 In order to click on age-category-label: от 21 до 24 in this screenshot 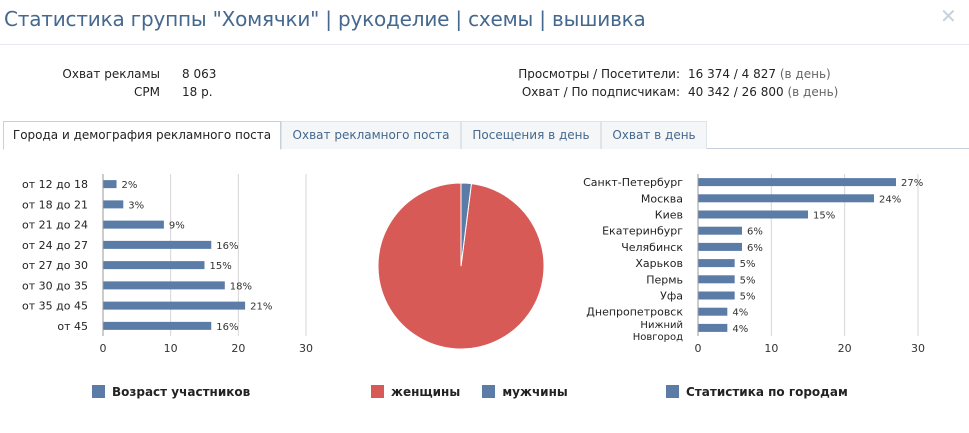, I will do `click(55, 225)`.